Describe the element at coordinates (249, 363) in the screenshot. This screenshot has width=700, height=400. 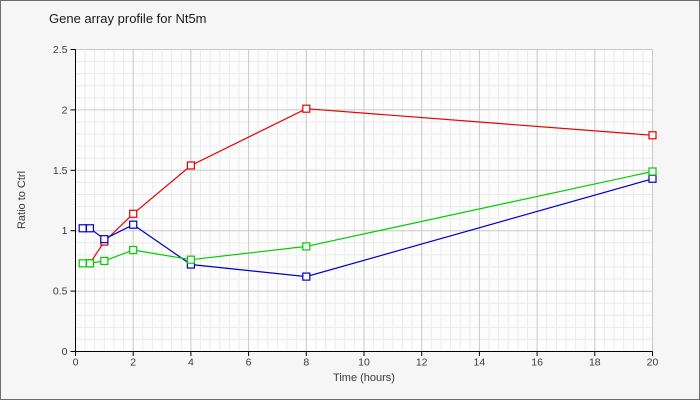
I see `x-tick-label: 6` at that location.